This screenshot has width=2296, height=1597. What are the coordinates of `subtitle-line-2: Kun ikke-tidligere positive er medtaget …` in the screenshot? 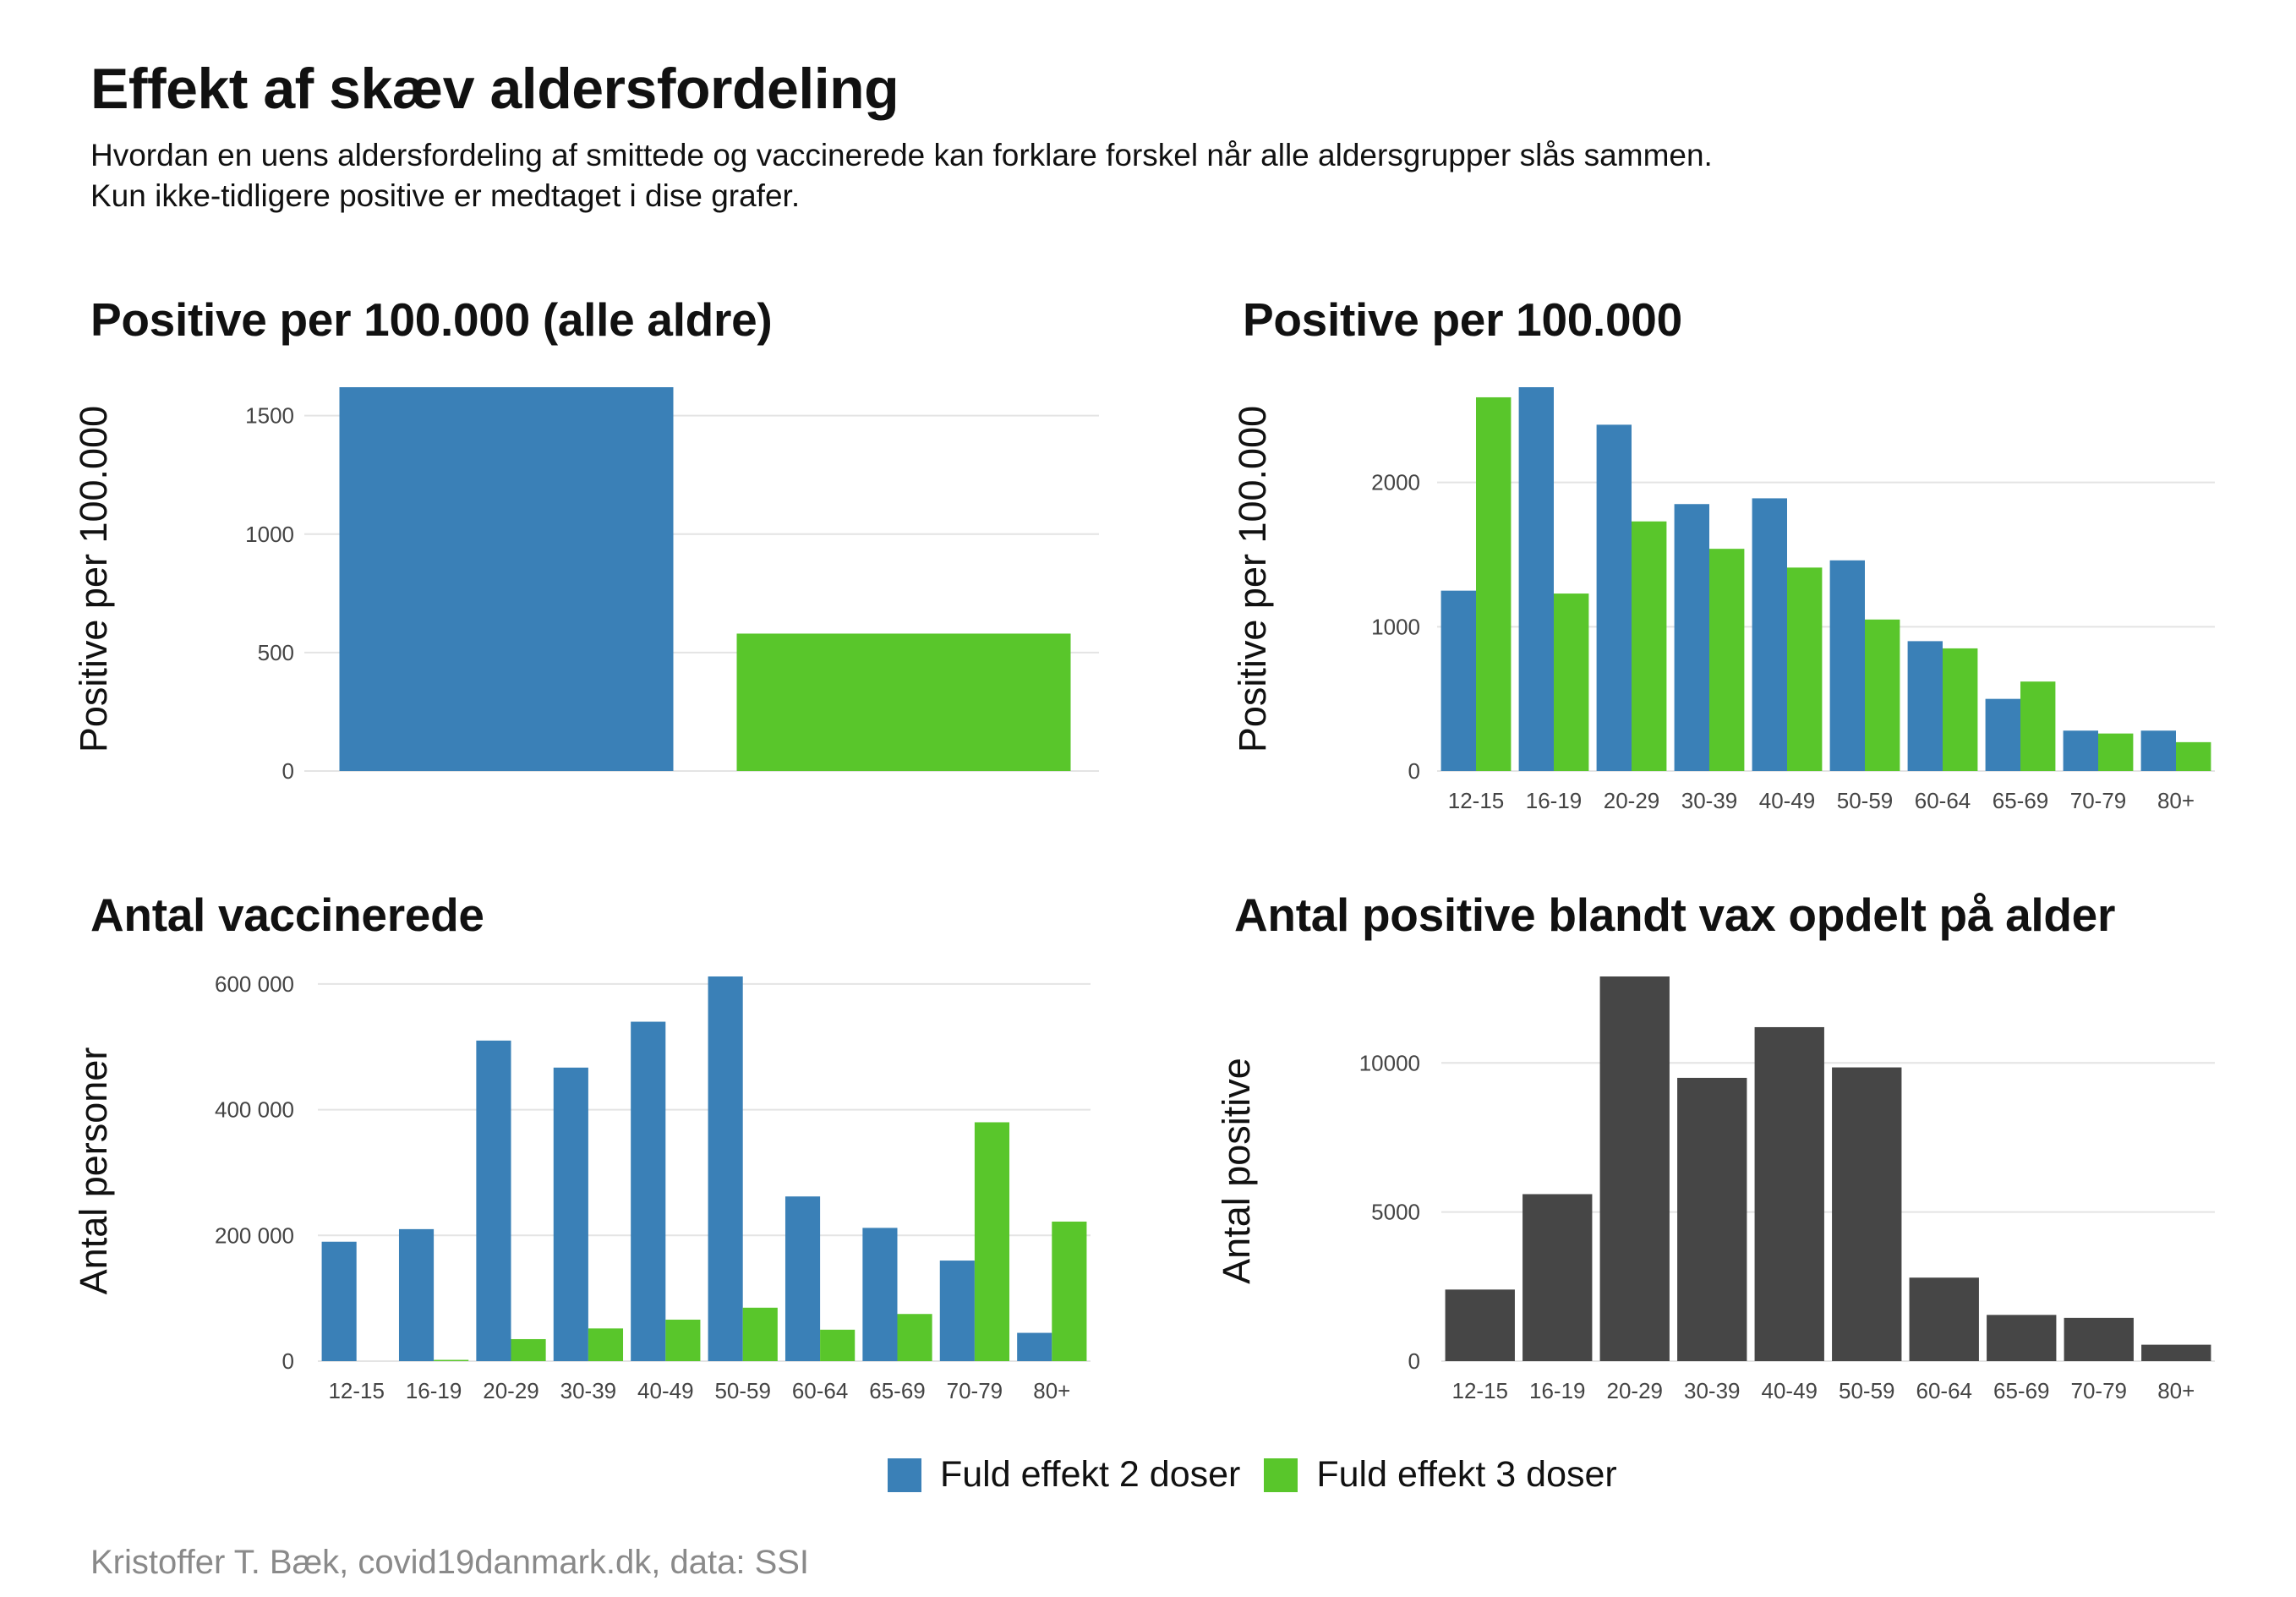 It's located at (445, 195).